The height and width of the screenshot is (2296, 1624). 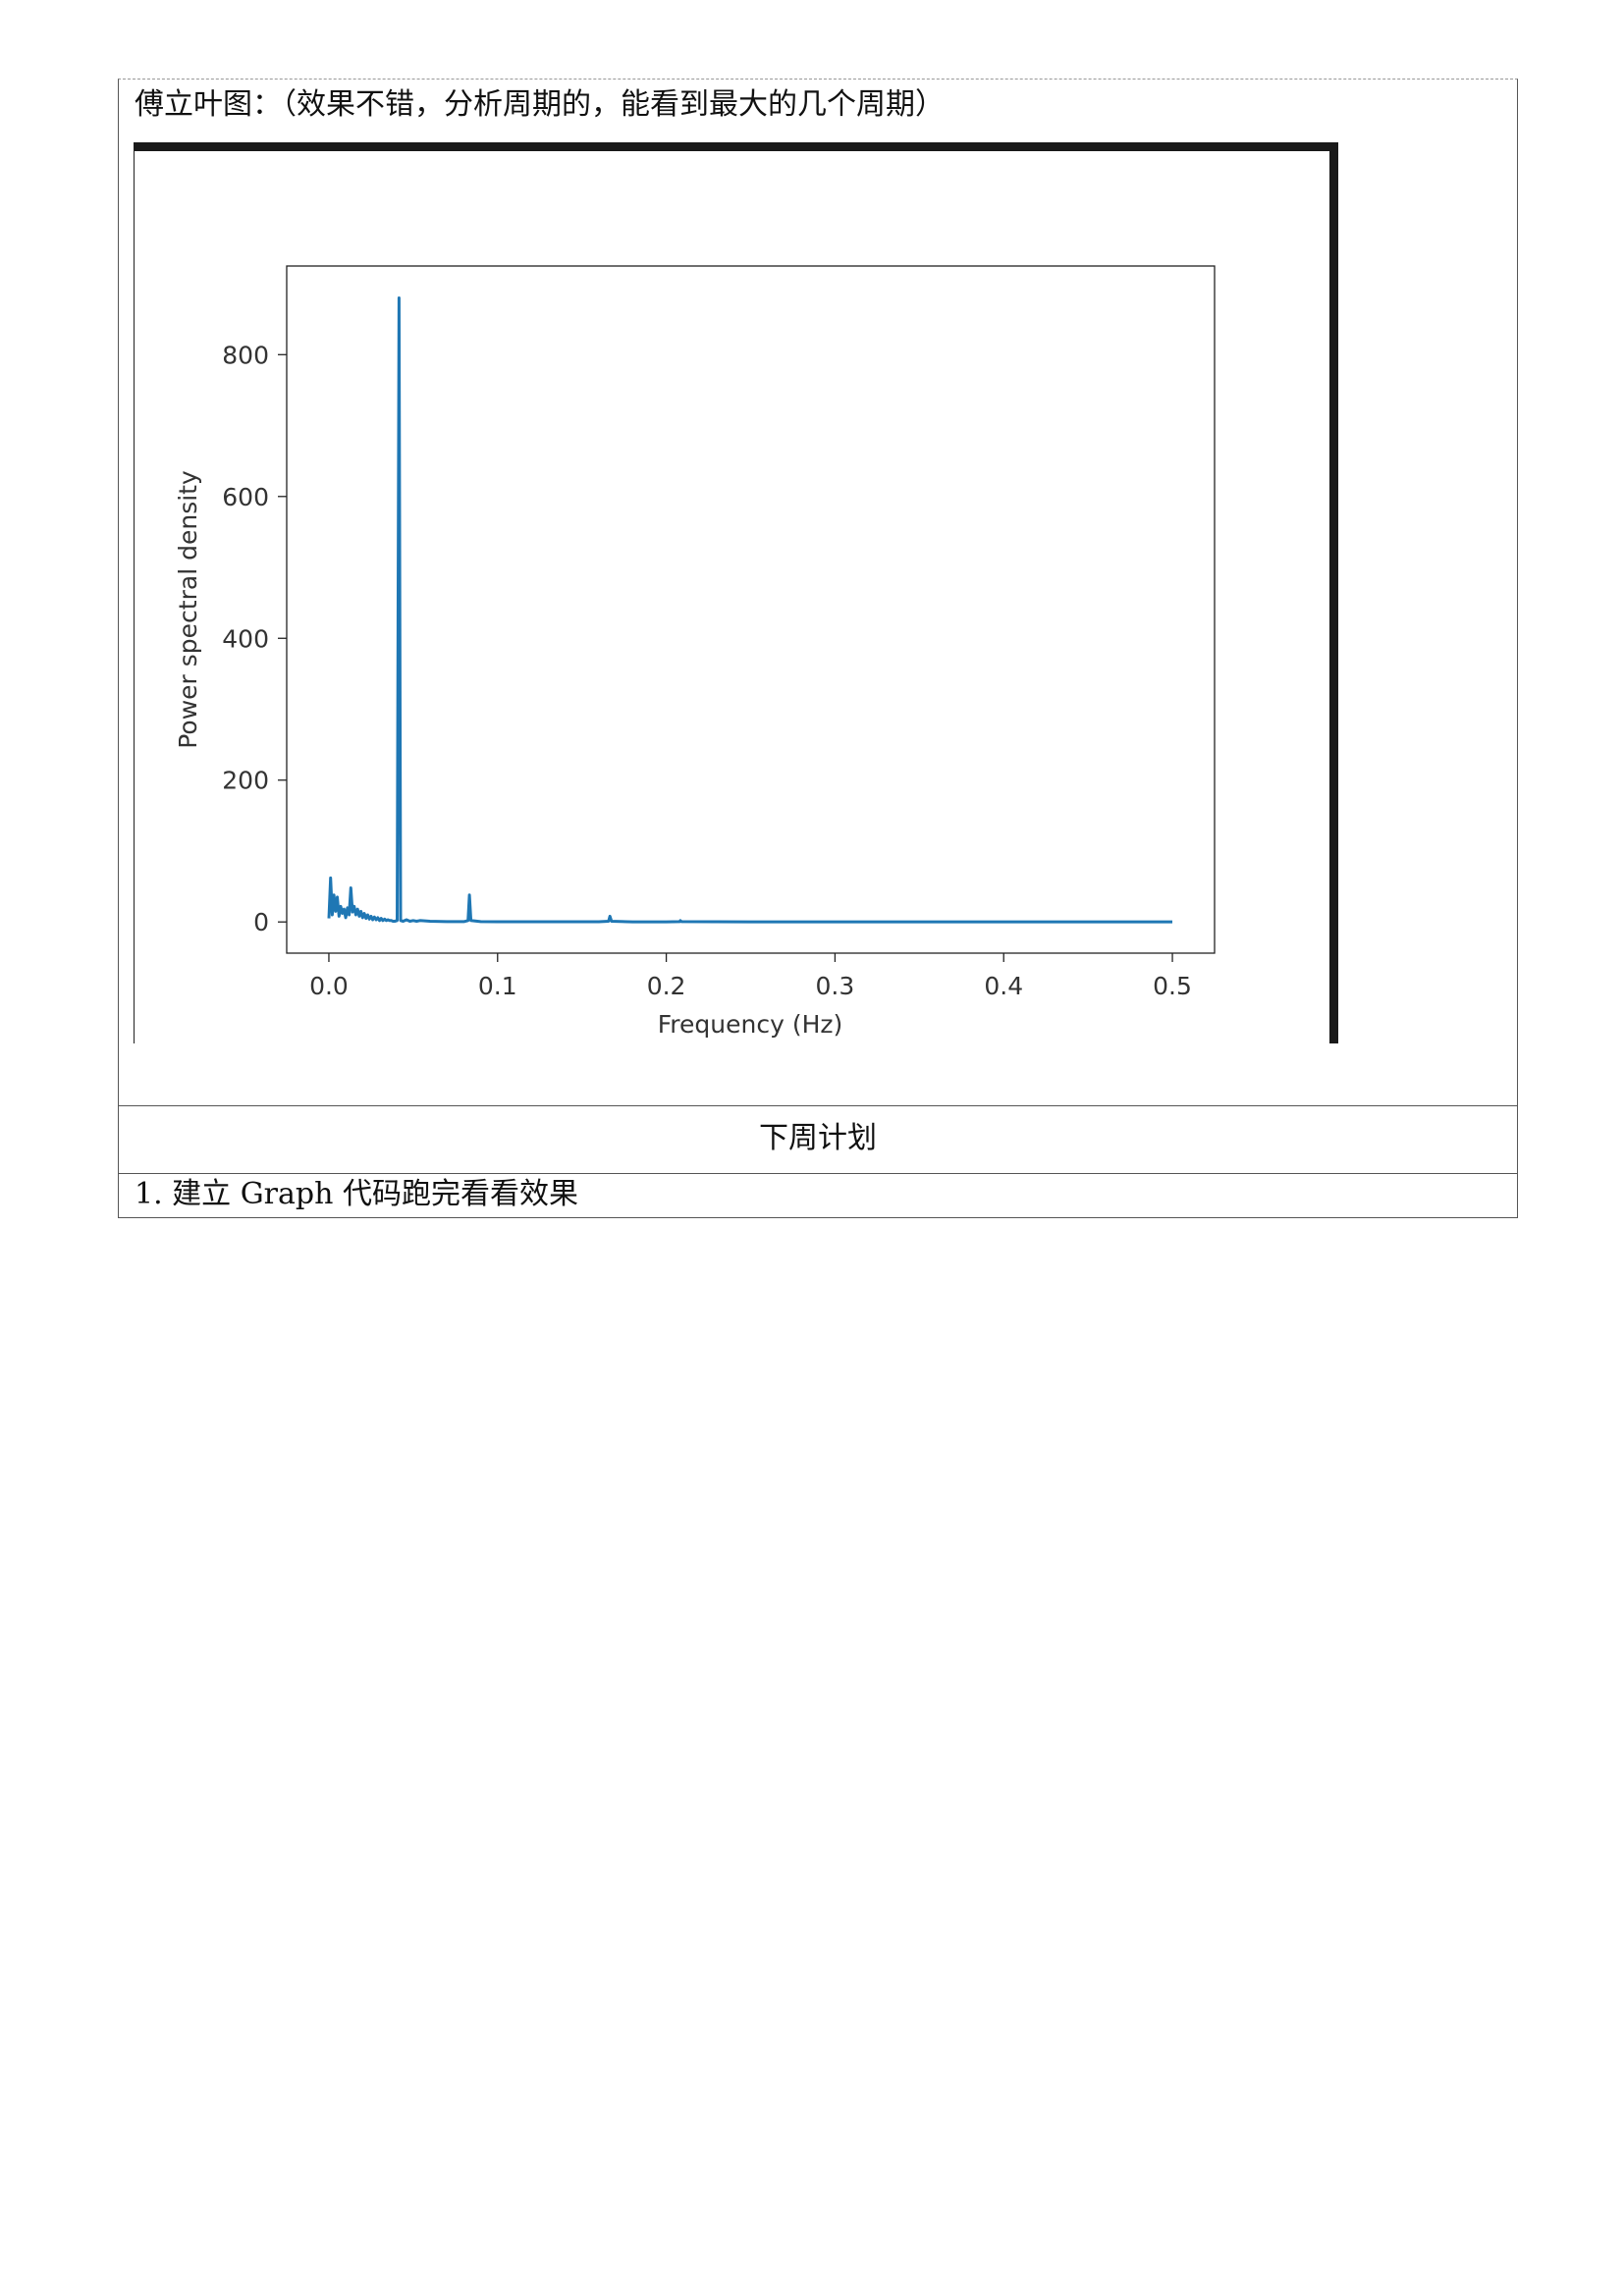 What do you see at coordinates (1003, 986) in the screenshot?
I see `x-tick-label: 0.4` at bounding box center [1003, 986].